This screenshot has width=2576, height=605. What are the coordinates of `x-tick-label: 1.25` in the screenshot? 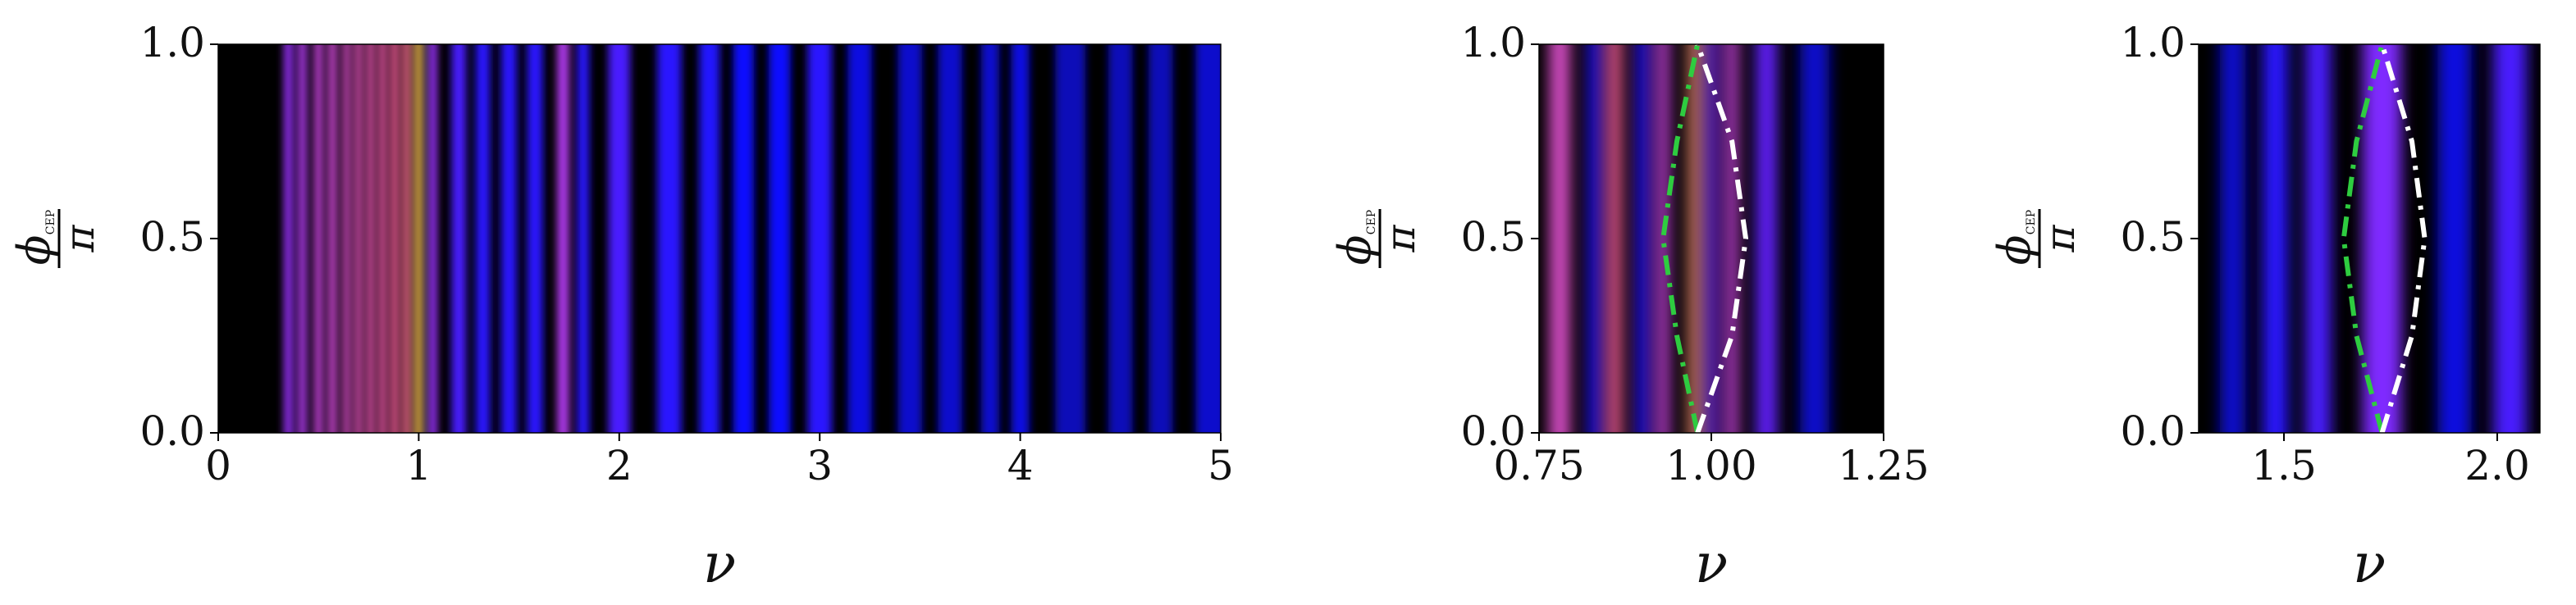 It's located at (1884, 465).